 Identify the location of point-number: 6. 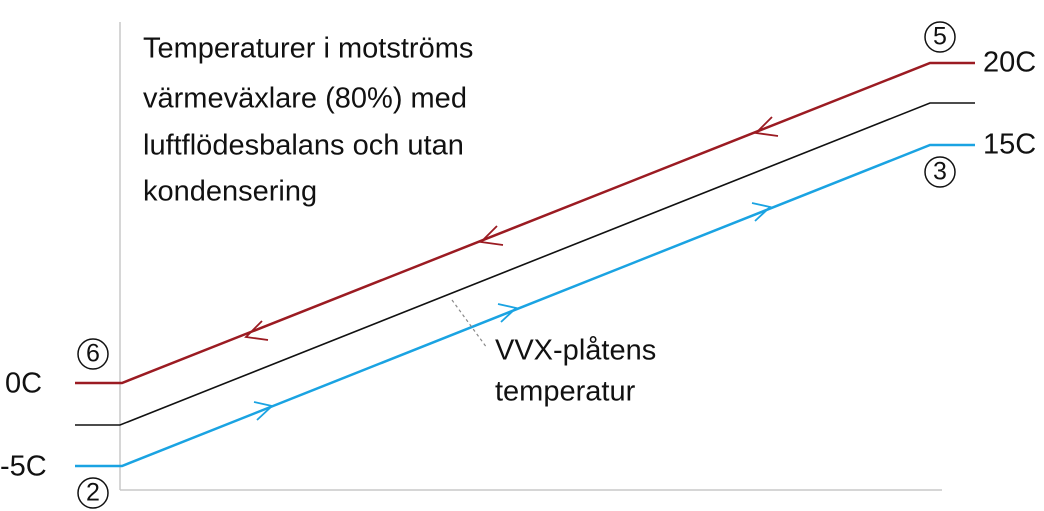
(93, 354).